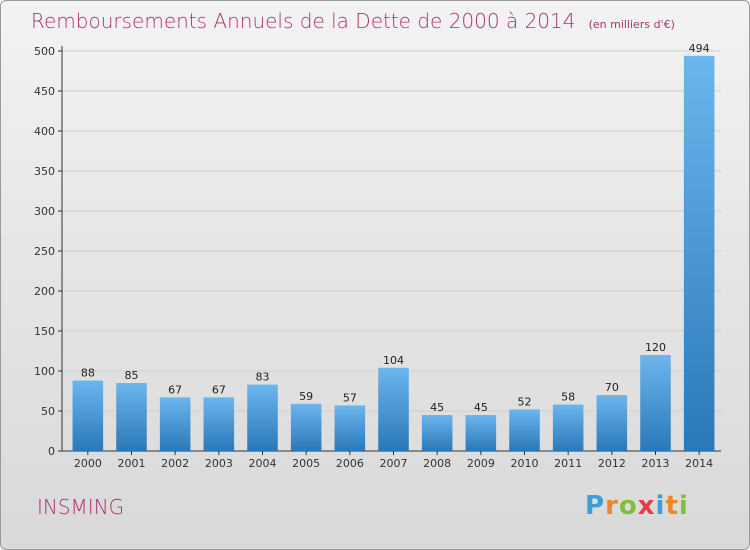 The image size is (750, 550). I want to click on x-tick-label: 2012, so click(612, 463).